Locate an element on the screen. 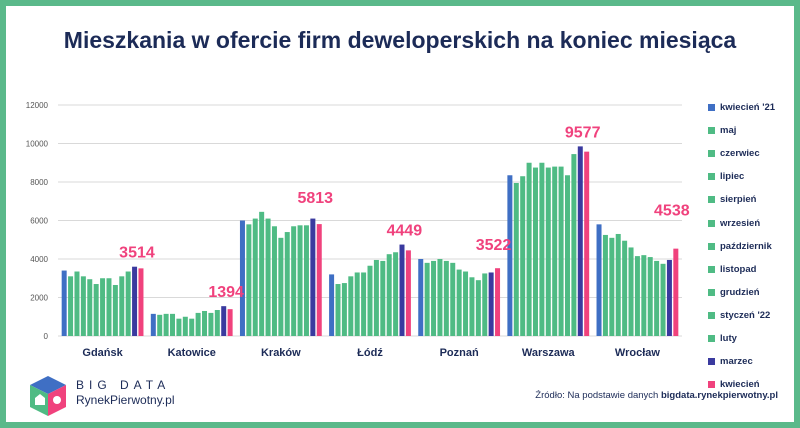 The image size is (800, 428). legend-item: luty is located at coordinates (751, 338).